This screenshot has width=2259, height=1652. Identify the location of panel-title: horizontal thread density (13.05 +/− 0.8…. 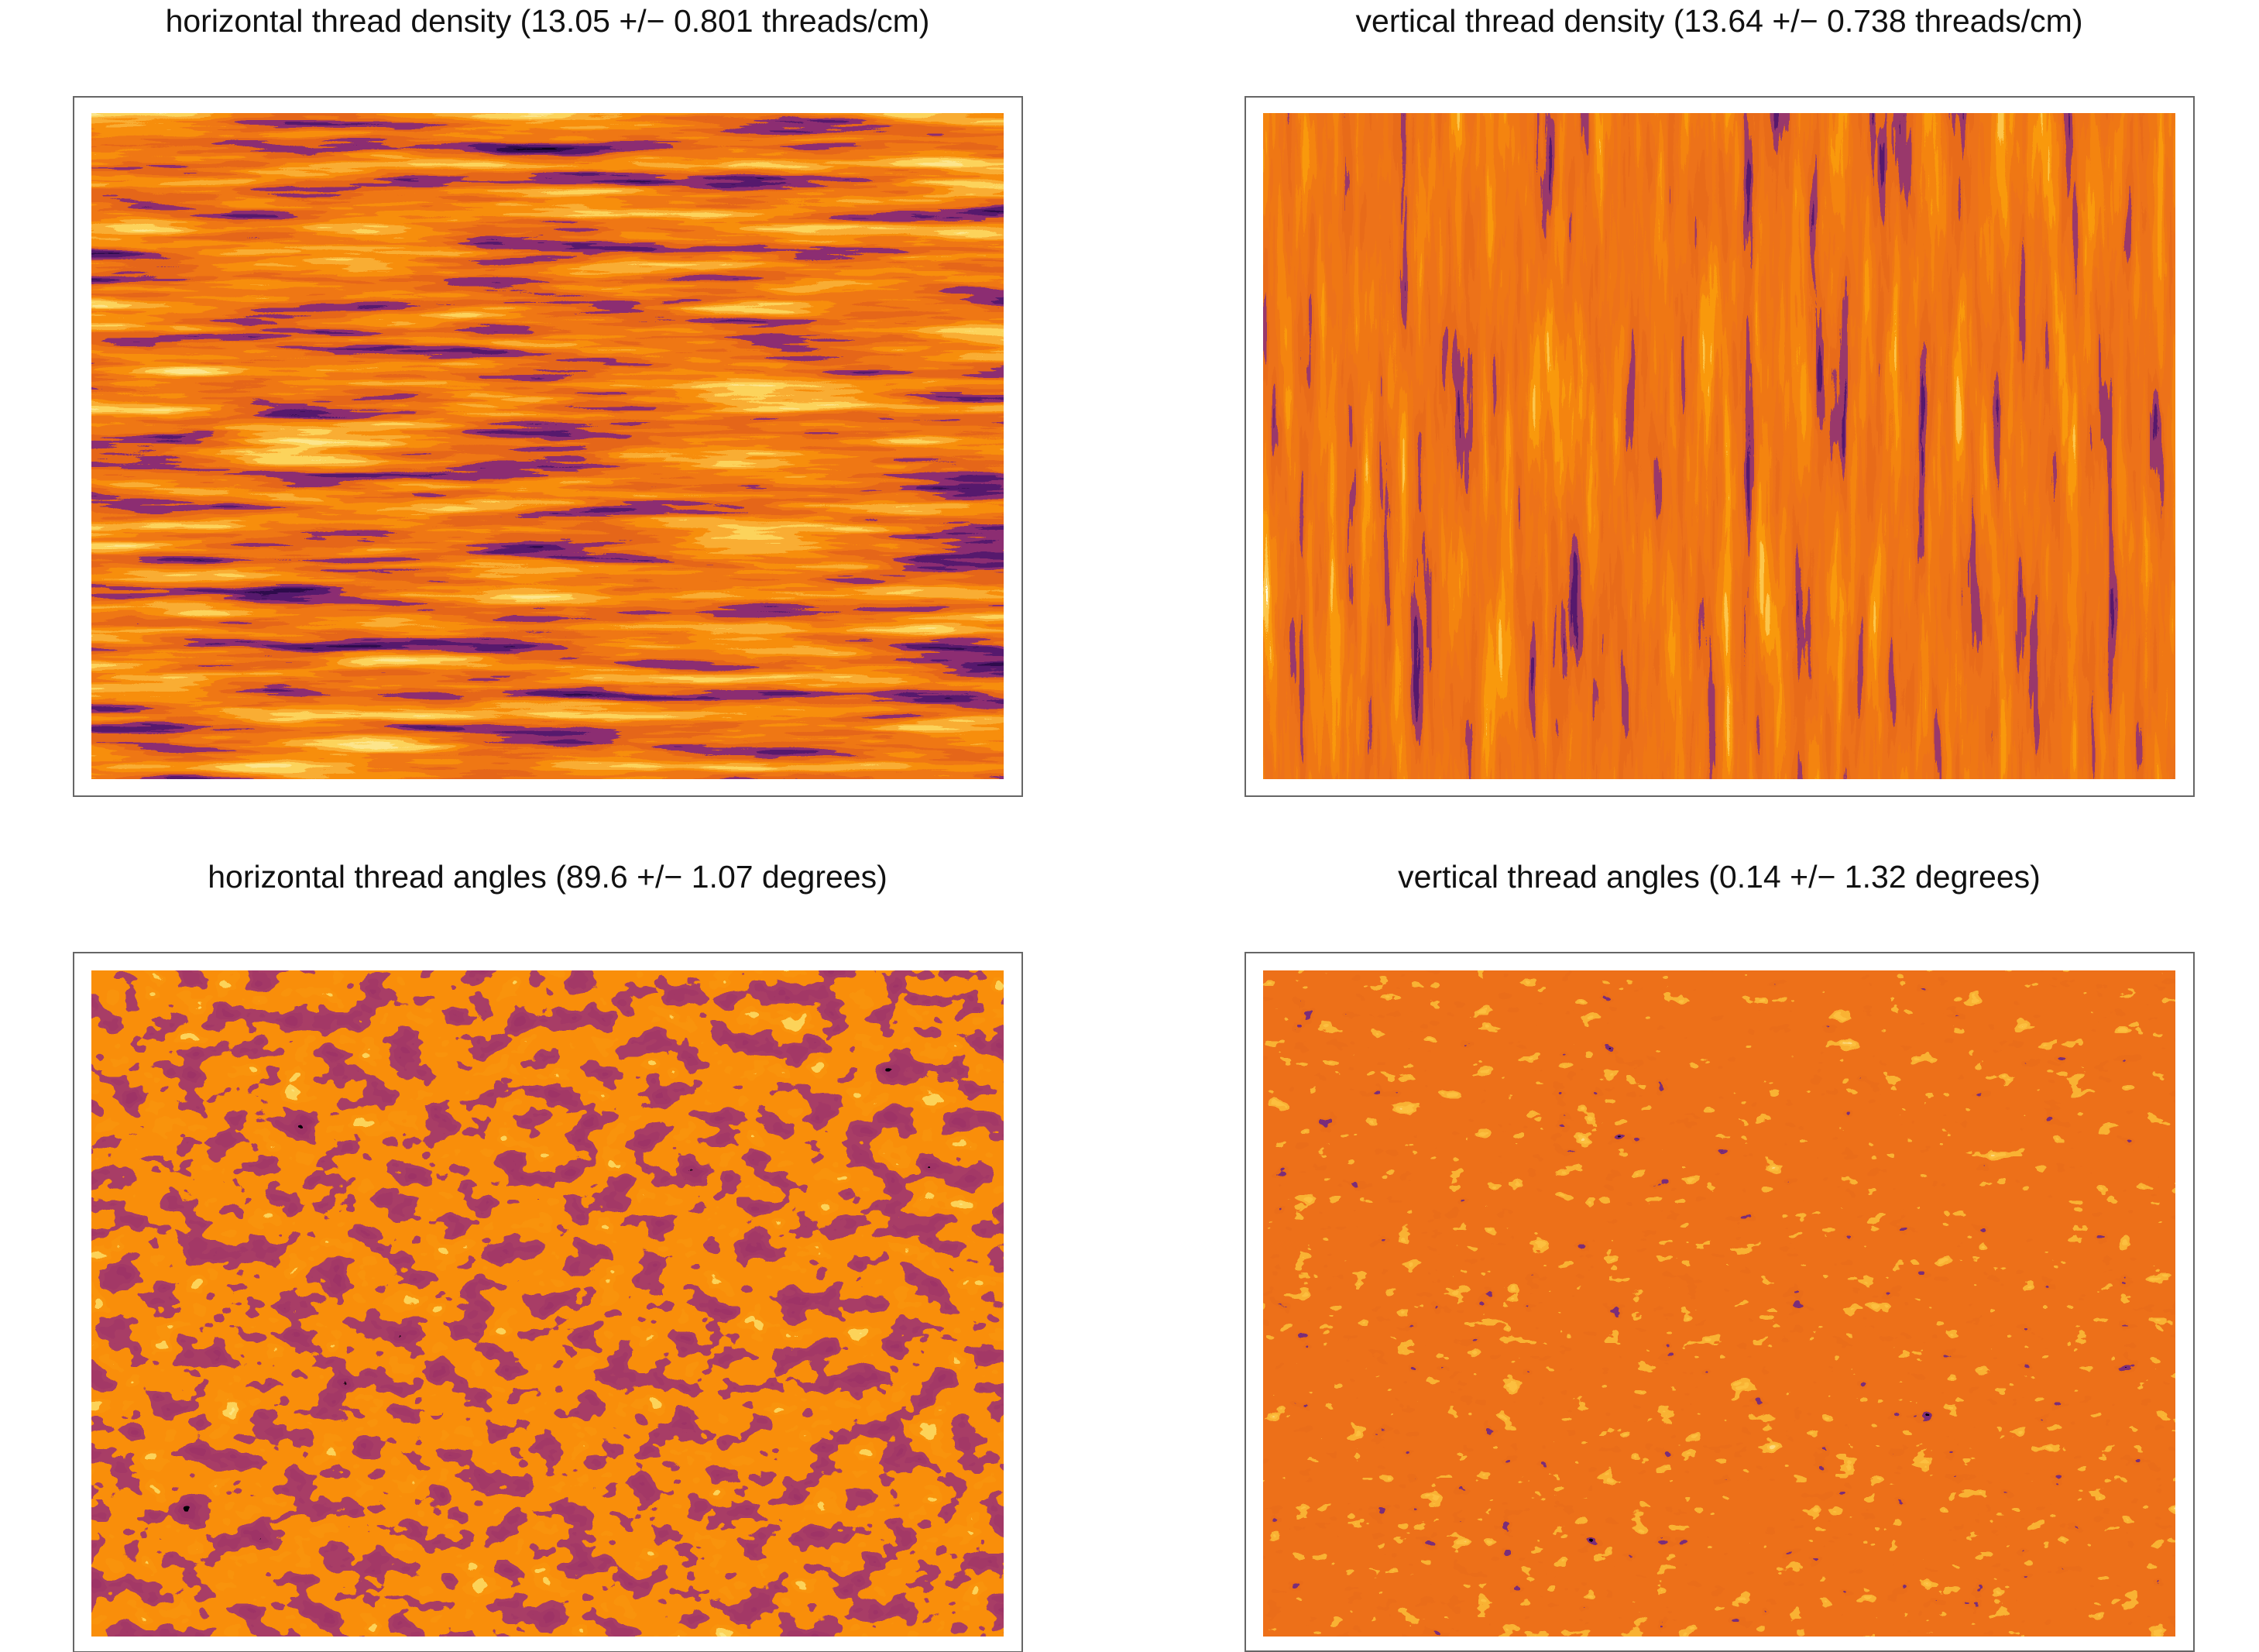
(548, 21).